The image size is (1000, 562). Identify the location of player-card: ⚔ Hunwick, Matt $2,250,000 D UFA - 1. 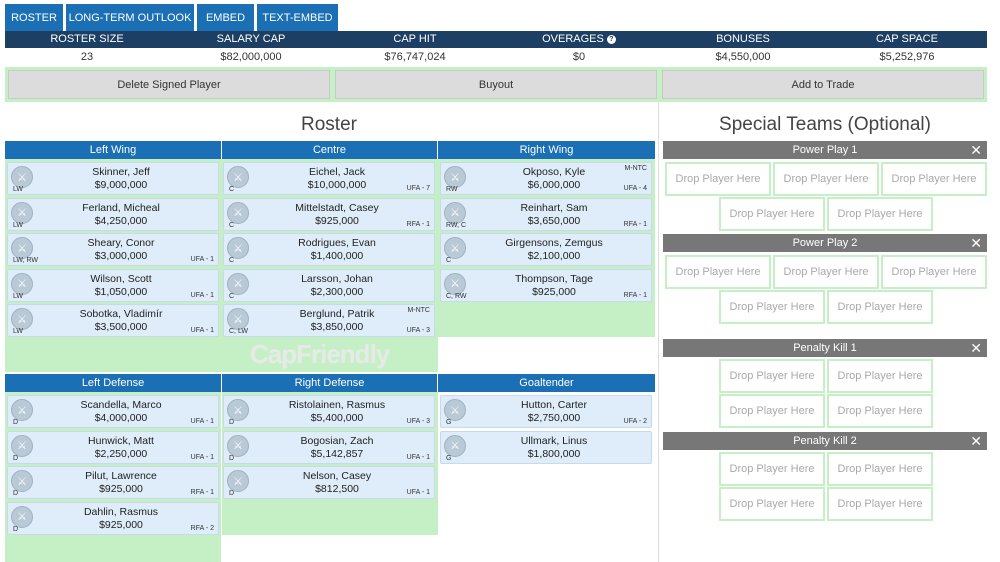
(113, 447).